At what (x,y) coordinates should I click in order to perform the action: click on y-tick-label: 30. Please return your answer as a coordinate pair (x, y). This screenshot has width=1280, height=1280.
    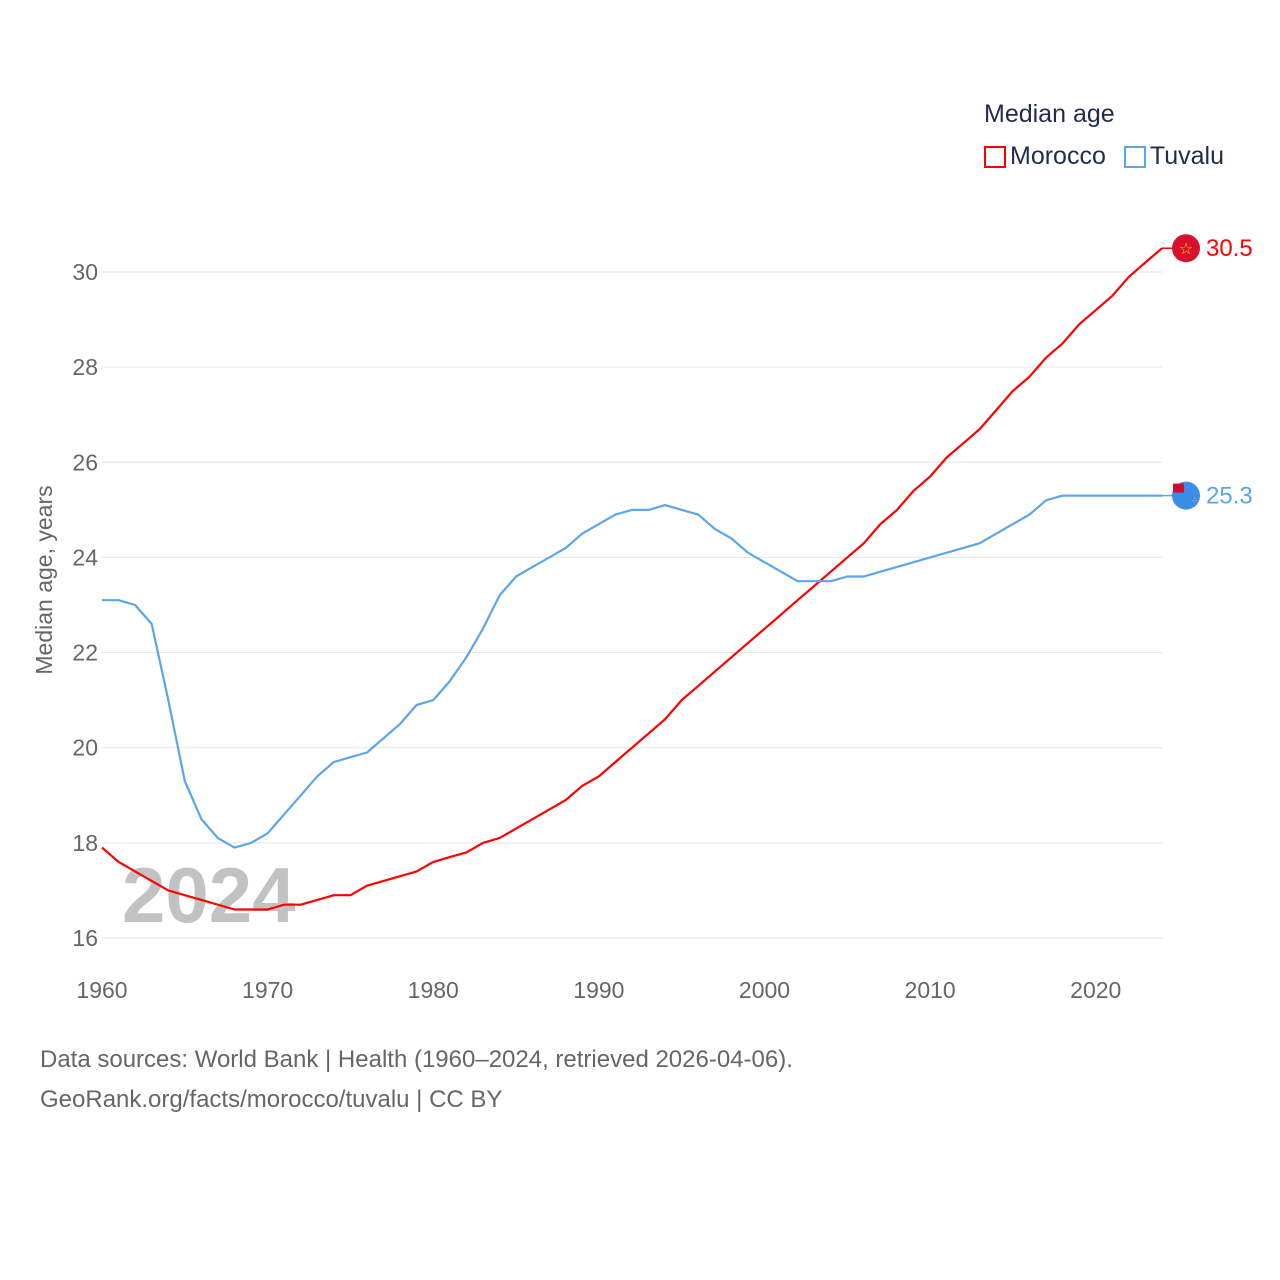
    Looking at the image, I should click on (85, 272).